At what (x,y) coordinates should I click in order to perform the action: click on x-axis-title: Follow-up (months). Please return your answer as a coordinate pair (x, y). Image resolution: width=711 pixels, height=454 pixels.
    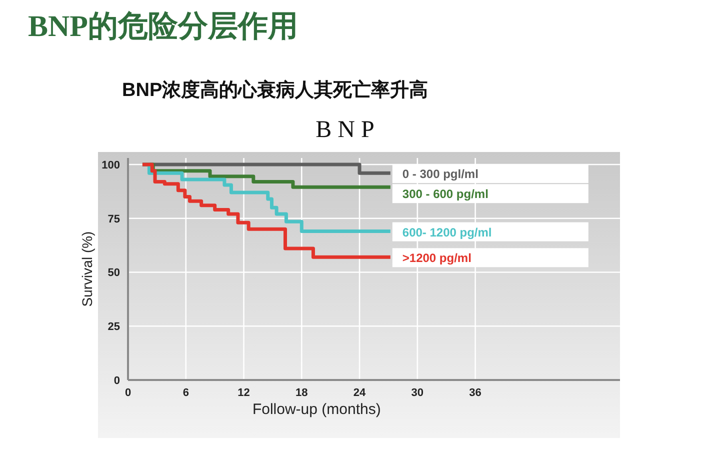
    Looking at the image, I should click on (316, 409).